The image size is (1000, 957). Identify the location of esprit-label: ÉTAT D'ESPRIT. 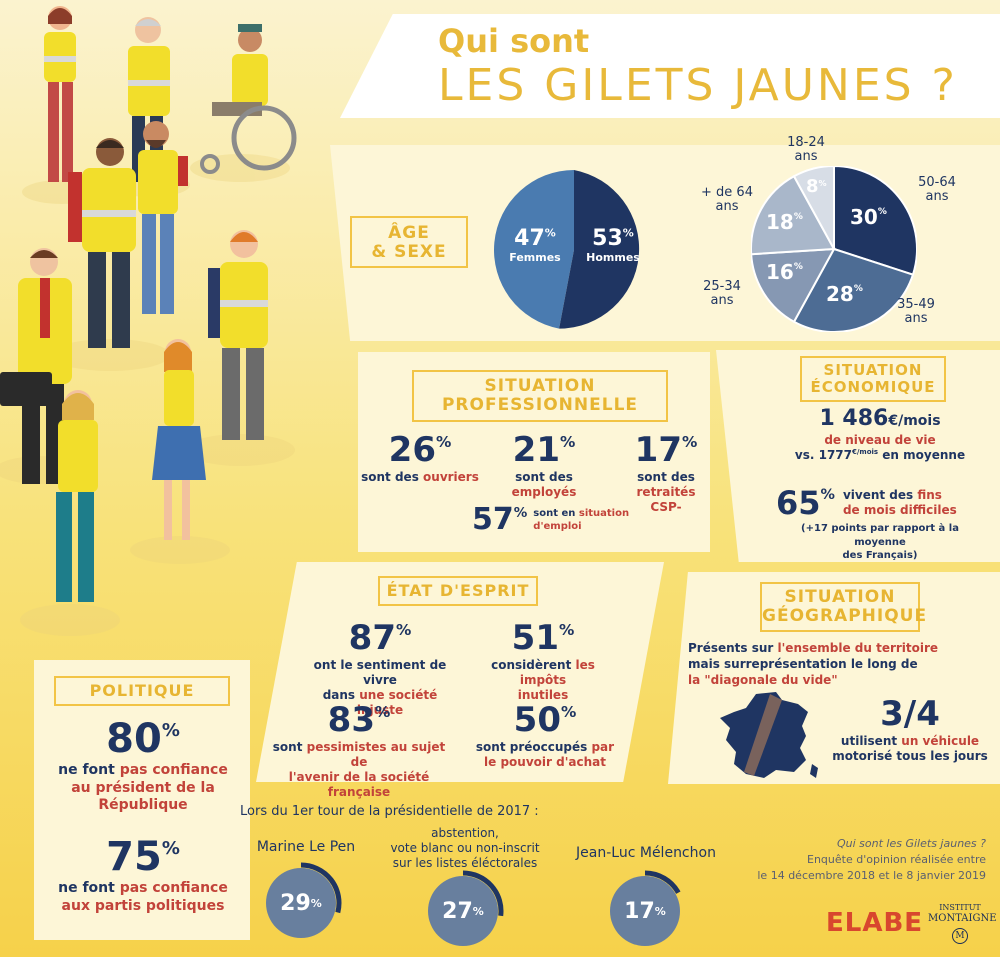
(458, 591).